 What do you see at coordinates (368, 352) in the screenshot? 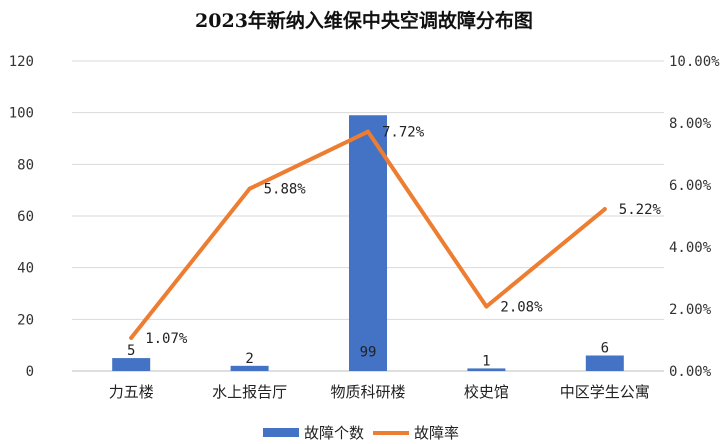
I see `bar-data-label: 99` at bounding box center [368, 352].